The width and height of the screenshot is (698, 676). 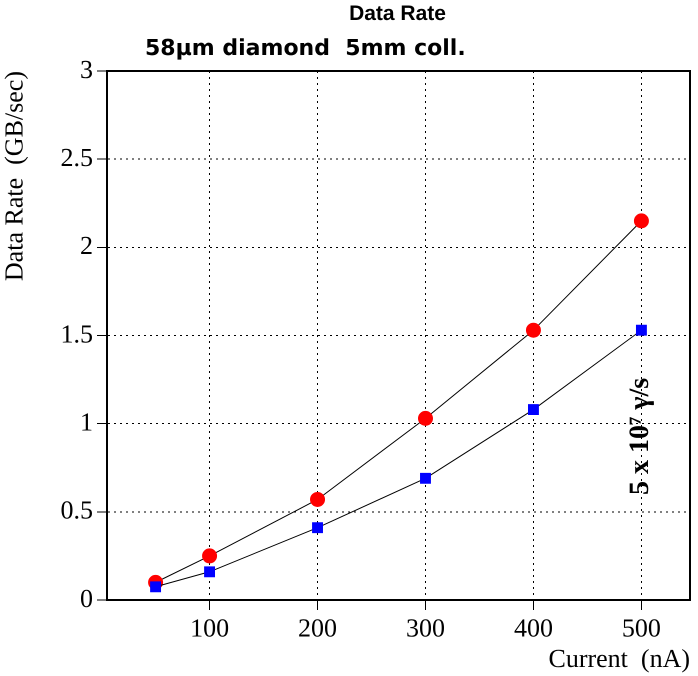 I want to click on x-axis-title: Current (nA), so click(x=619, y=659).